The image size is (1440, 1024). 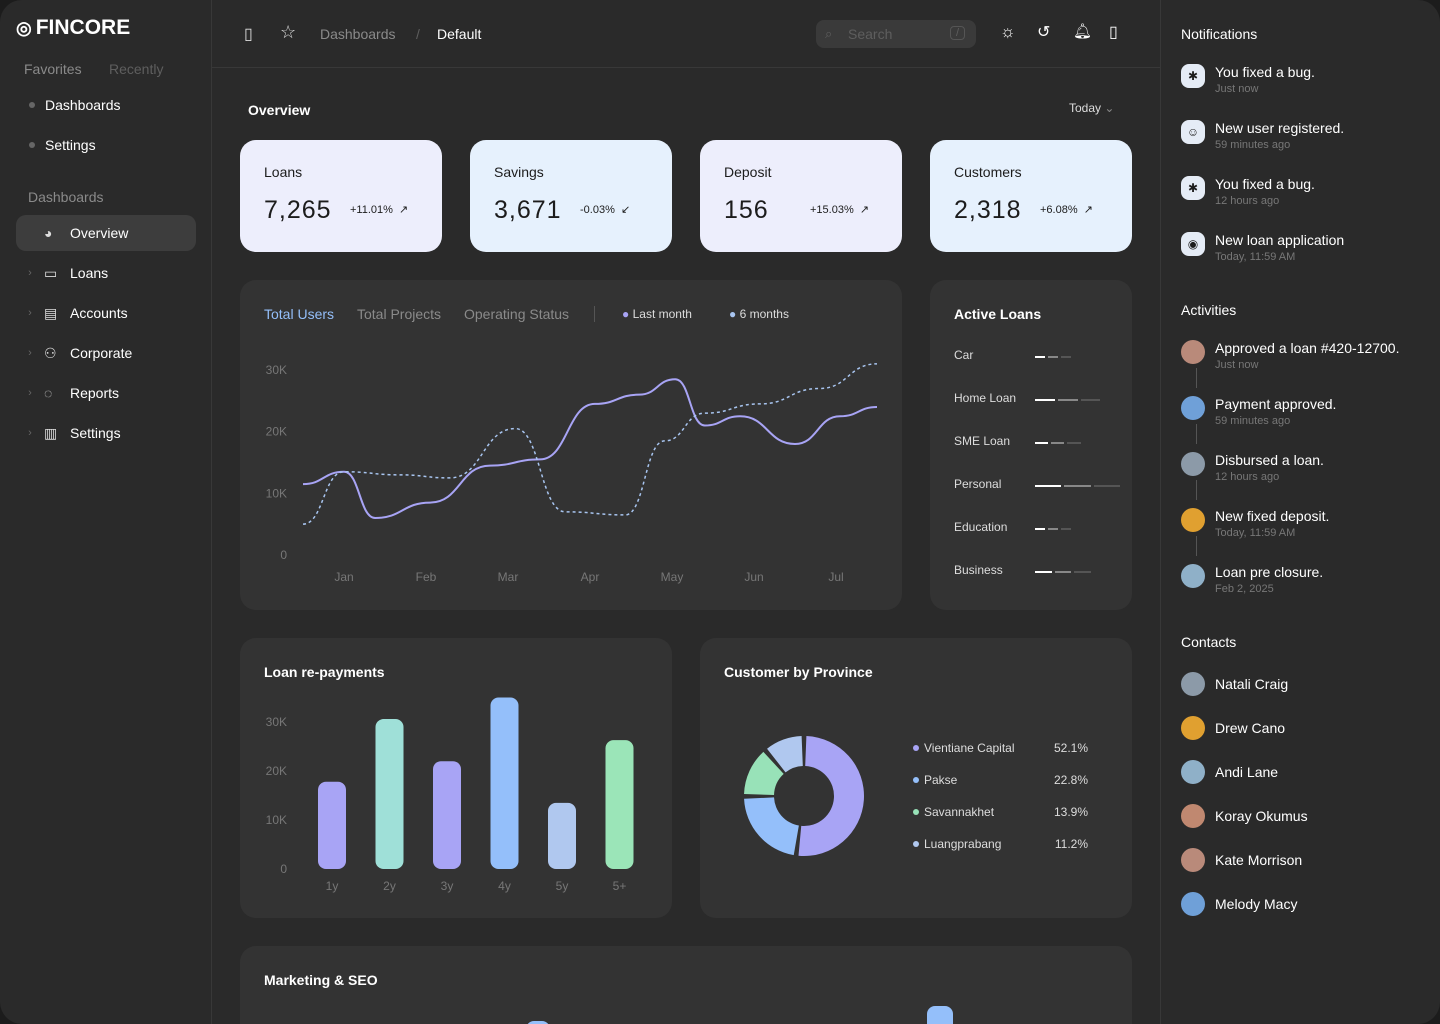 I want to click on sidebar-item-label: Accounts, so click(x=99, y=313).